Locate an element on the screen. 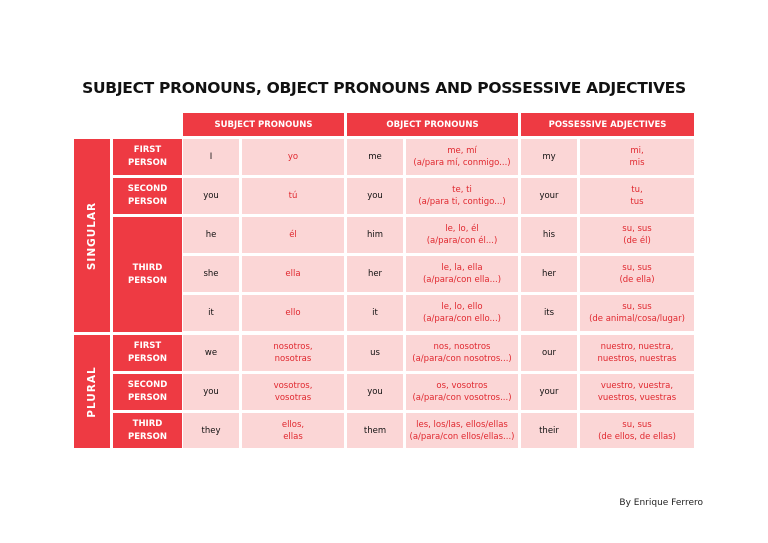 This screenshot has height=543, width=768. group-singular-label: SINGULAR is located at coordinates (92, 235).